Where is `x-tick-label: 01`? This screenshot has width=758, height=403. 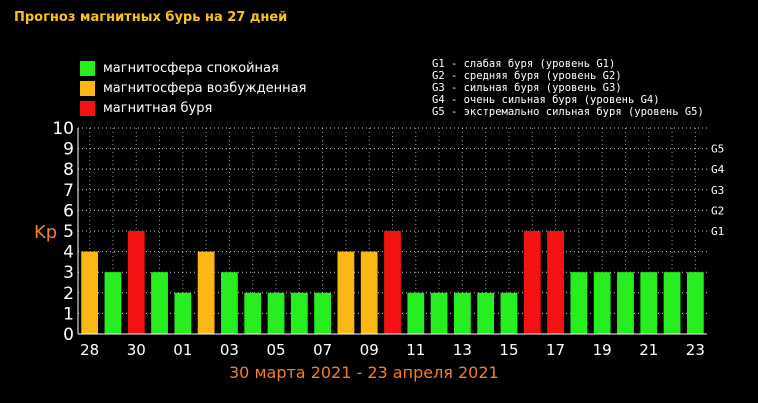
x-tick-label: 01 is located at coordinates (182, 350).